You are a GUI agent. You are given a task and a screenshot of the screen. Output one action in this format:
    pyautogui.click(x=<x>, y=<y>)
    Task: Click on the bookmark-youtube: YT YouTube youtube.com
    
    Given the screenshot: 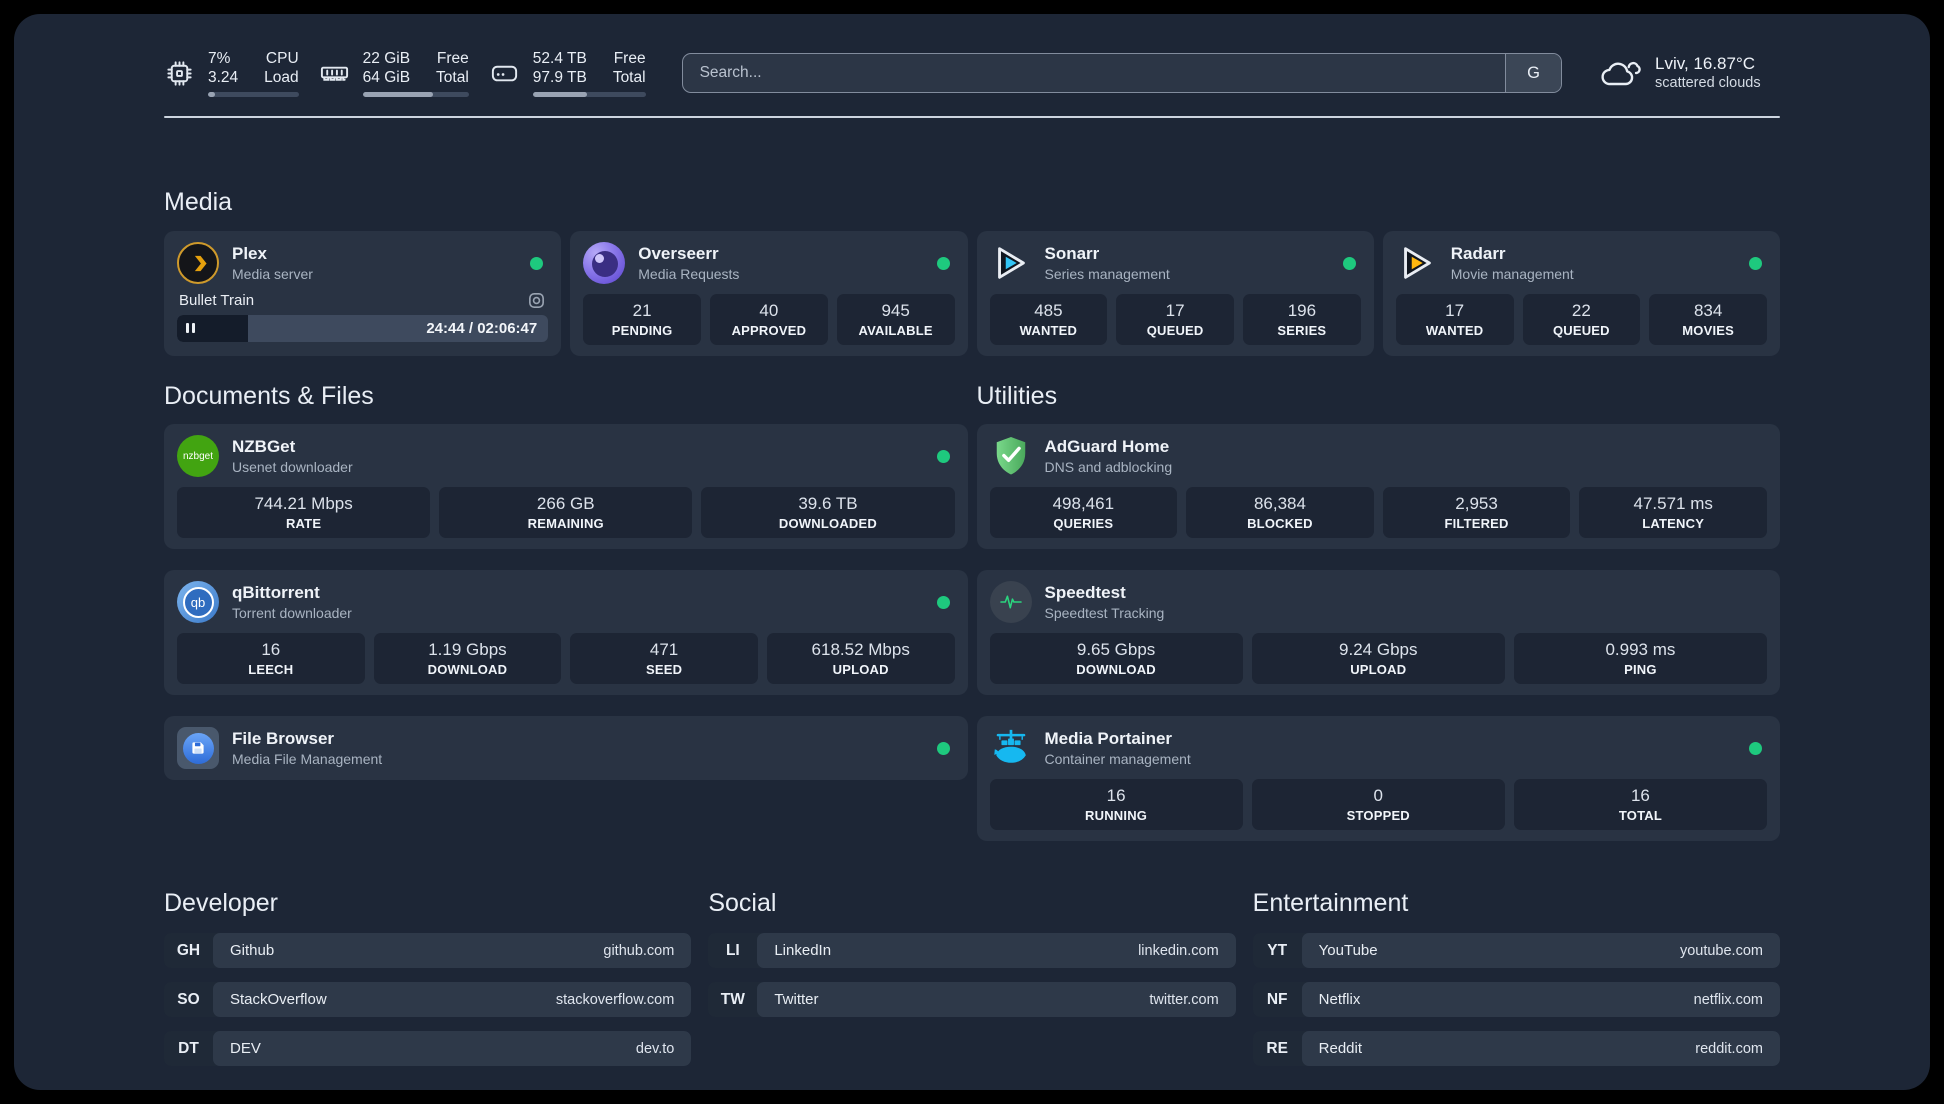 What is the action you would take?
    pyautogui.click(x=1516, y=950)
    